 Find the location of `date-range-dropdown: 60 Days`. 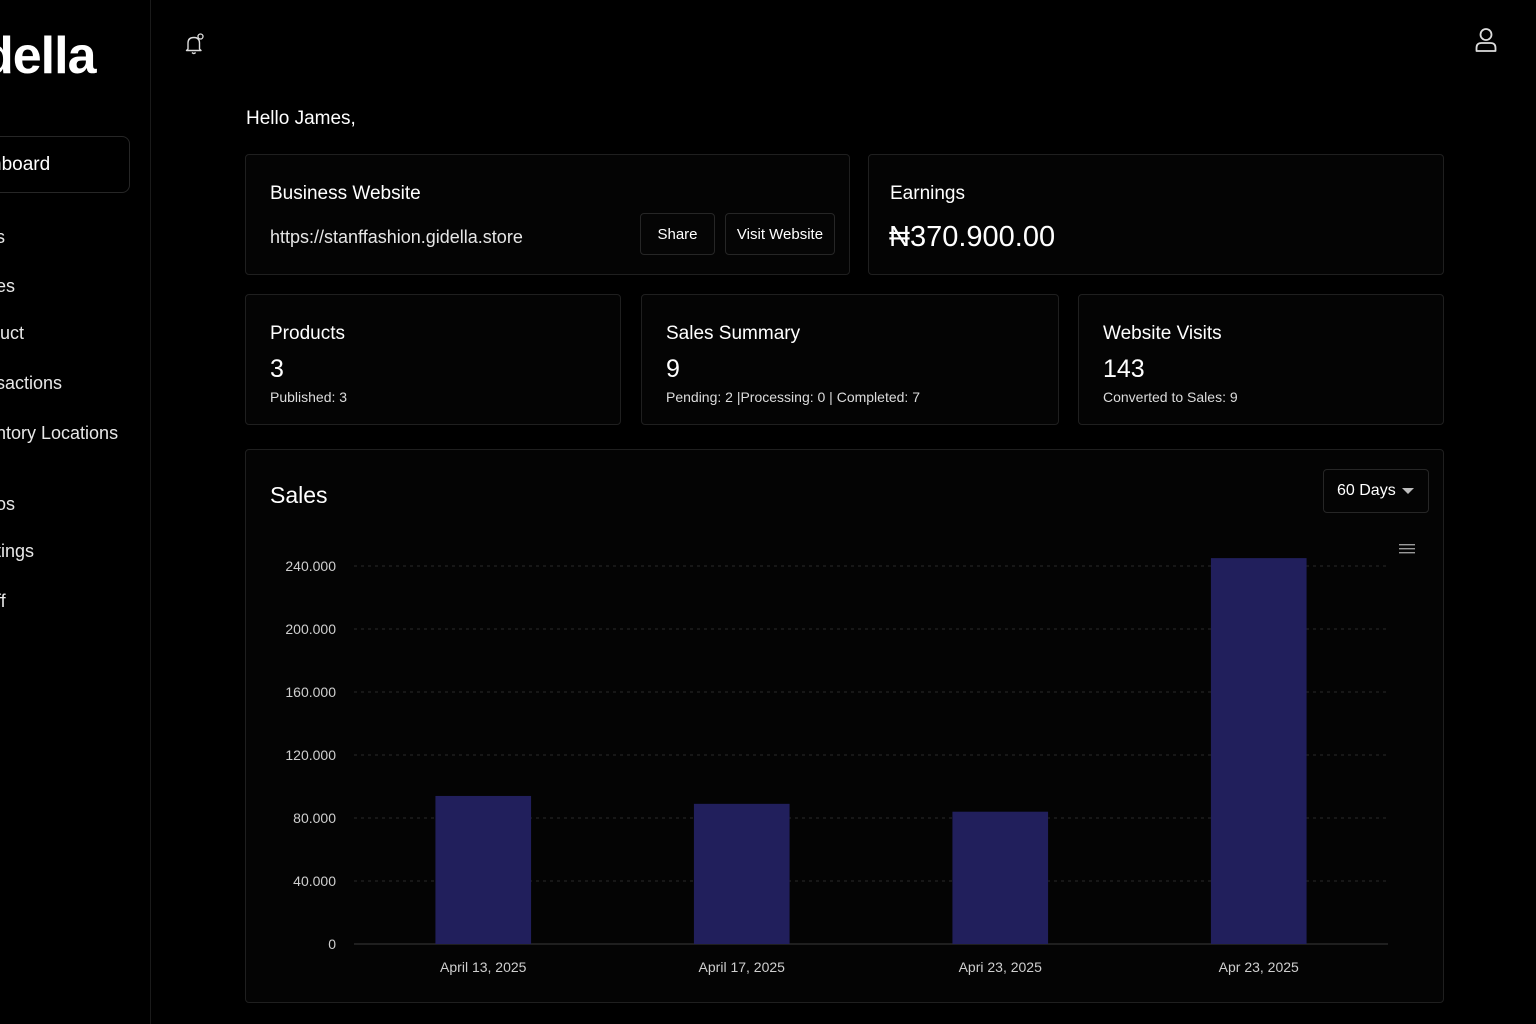

date-range-dropdown: 60 Days is located at coordinates (1376, 491).